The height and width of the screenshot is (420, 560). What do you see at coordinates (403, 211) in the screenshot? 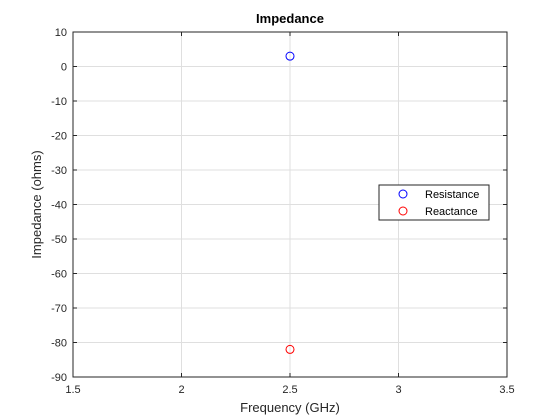
I see `legend-marker-reactance` at bounding box center [403, 211].